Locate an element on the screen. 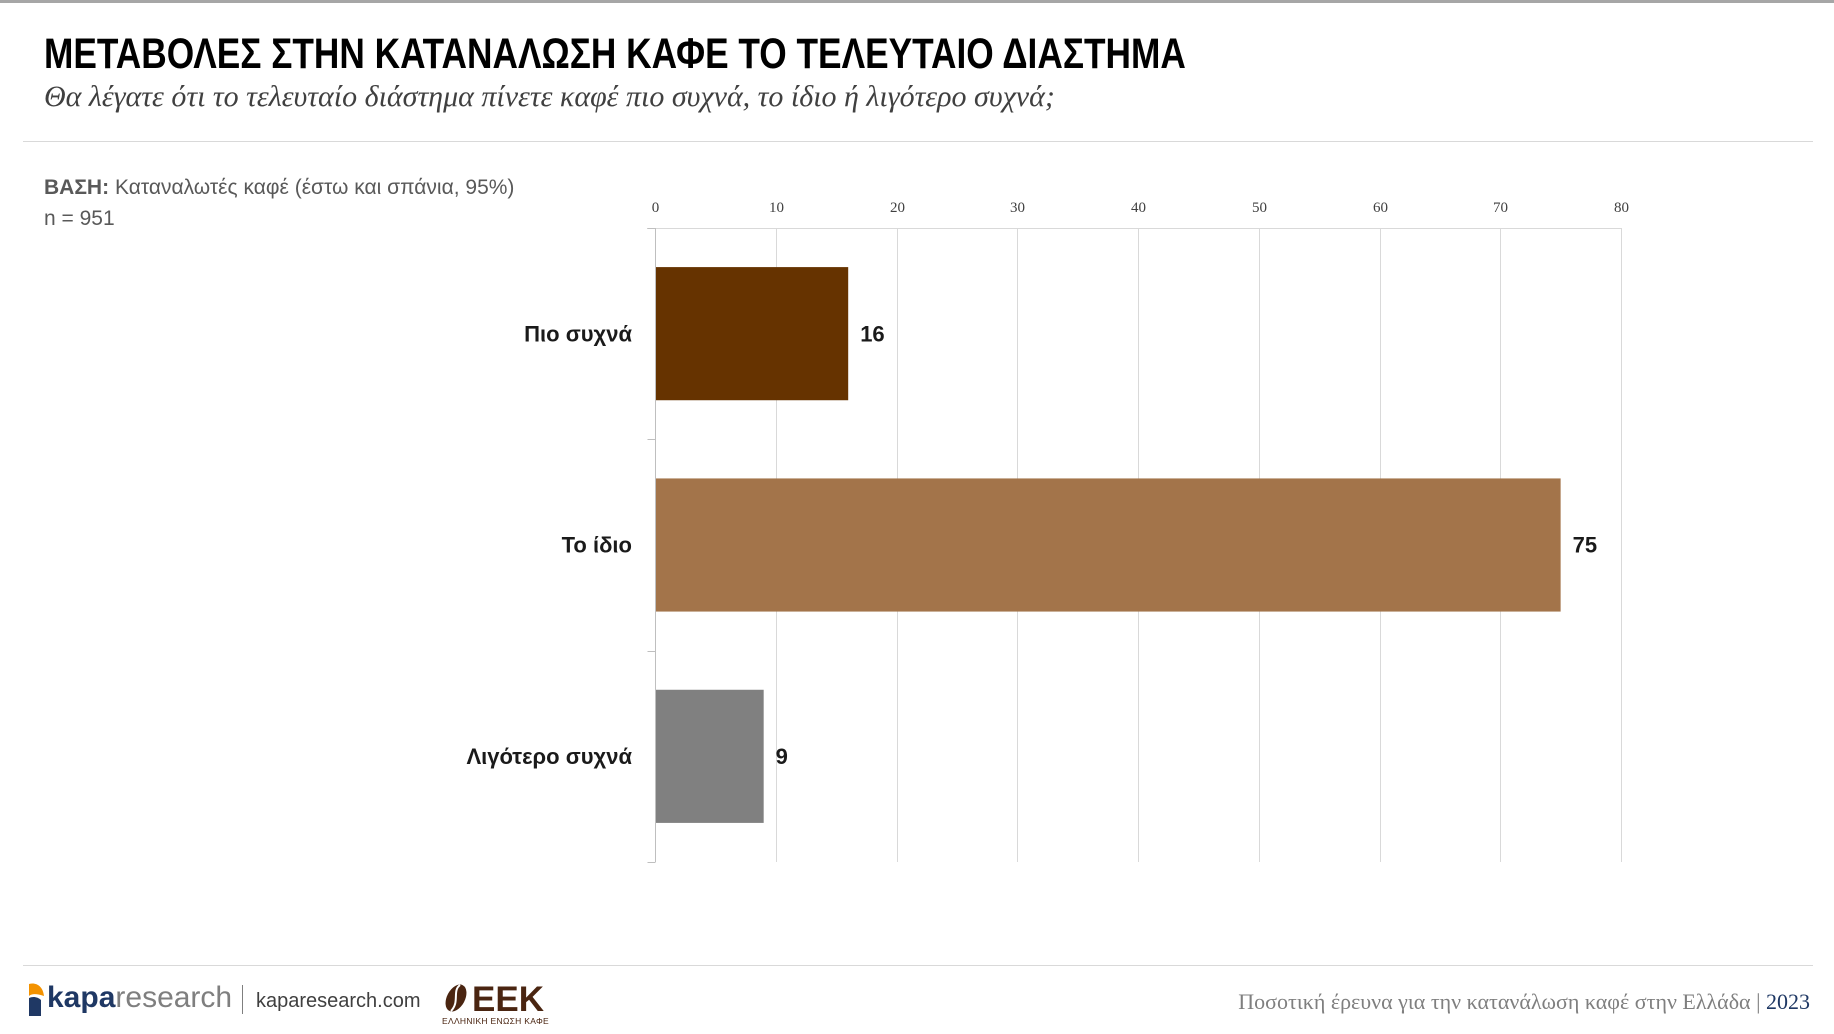 The width and height of the screenshot is (1834, 1034). eek-logo-tagline: ΕΛΛΗΝΙΚΗ ΕΝΩΣΗ ΚΑΦΕ is located at coordinates (495, 1021).